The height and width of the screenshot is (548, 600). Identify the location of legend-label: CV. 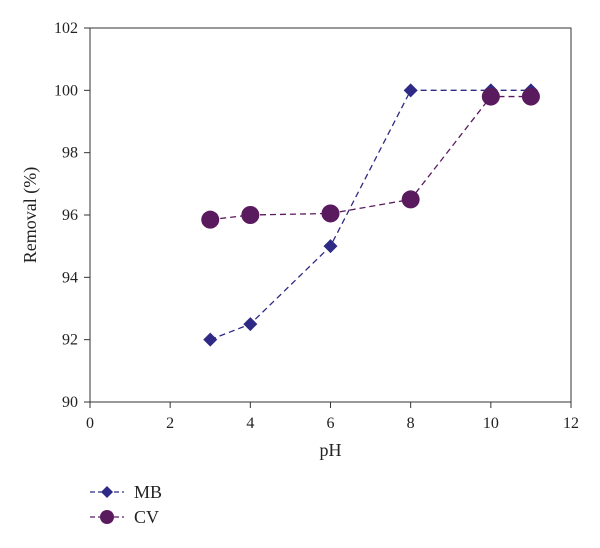
(146, 517).